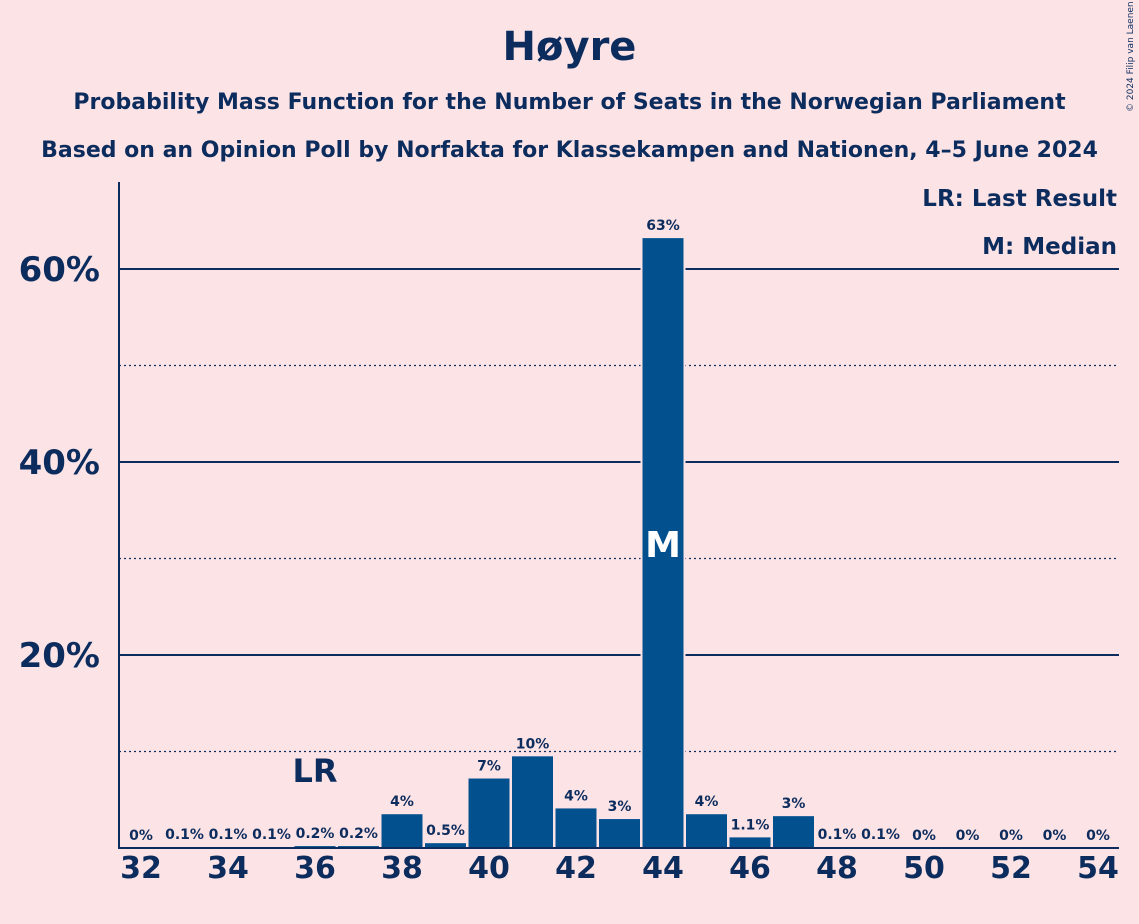  What do you see at coordinates (1098, 868) in the screenshot?
I see `x-tick-label: 54` at bounding box center [1098, 868].